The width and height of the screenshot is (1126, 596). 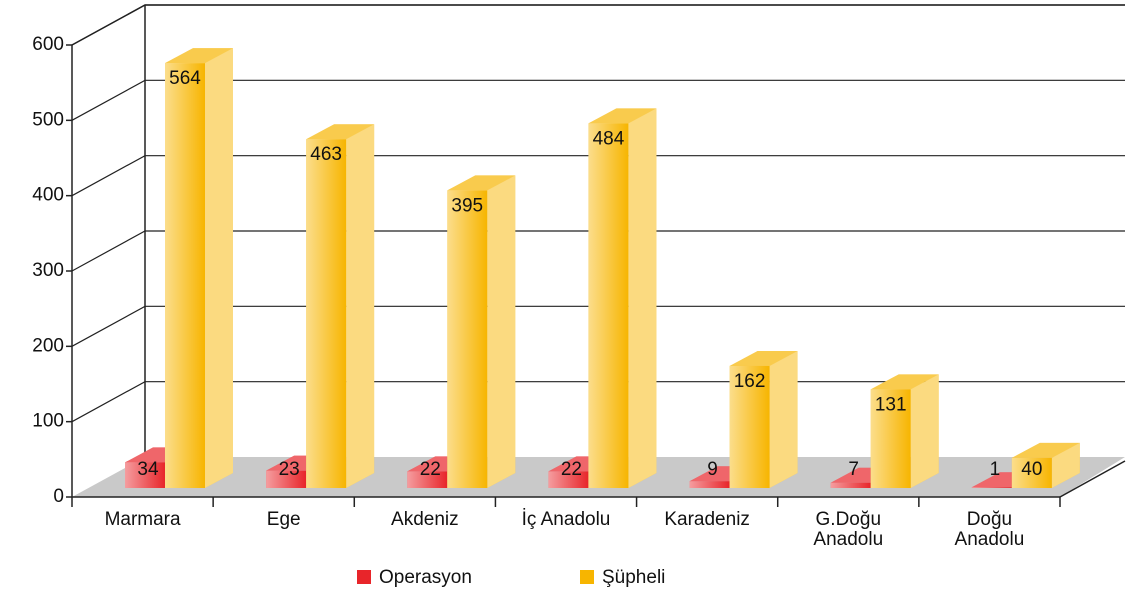 I want to click on value-label: 131, so click(x=891, y=404).